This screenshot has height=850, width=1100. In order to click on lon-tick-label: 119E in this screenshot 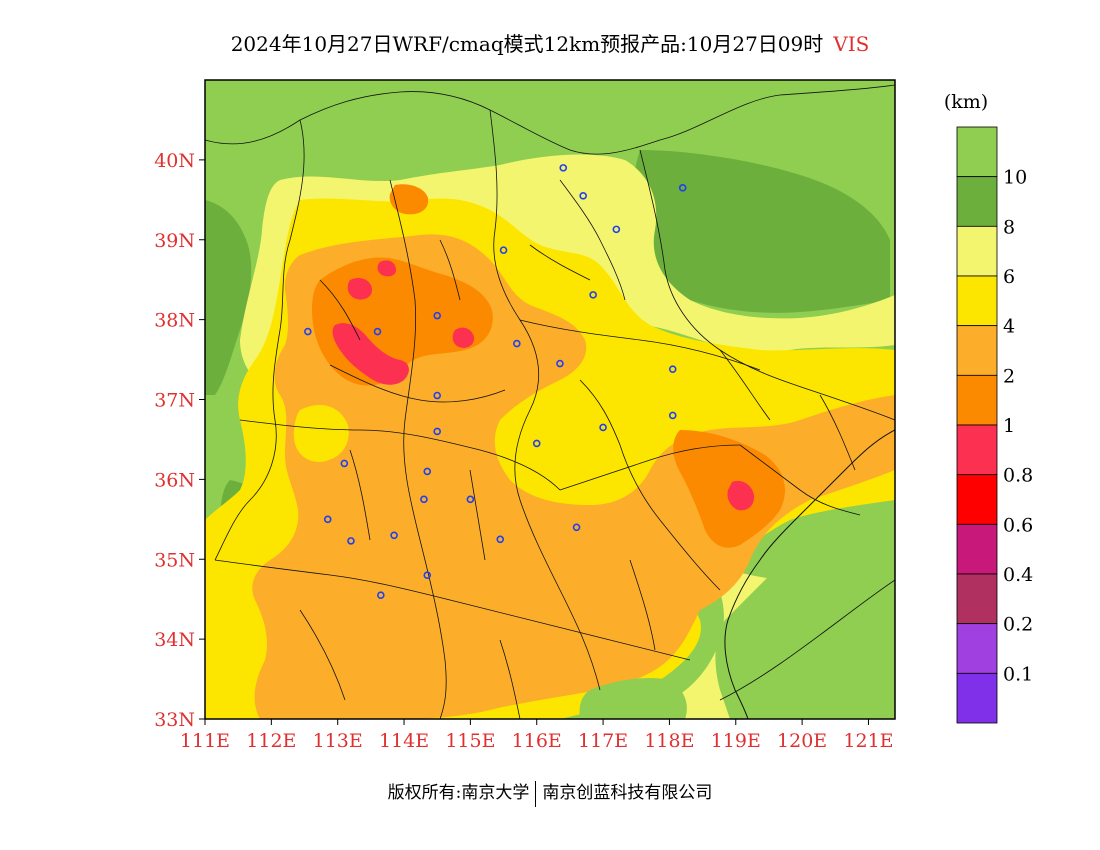, I will do `click(736, 741)`.